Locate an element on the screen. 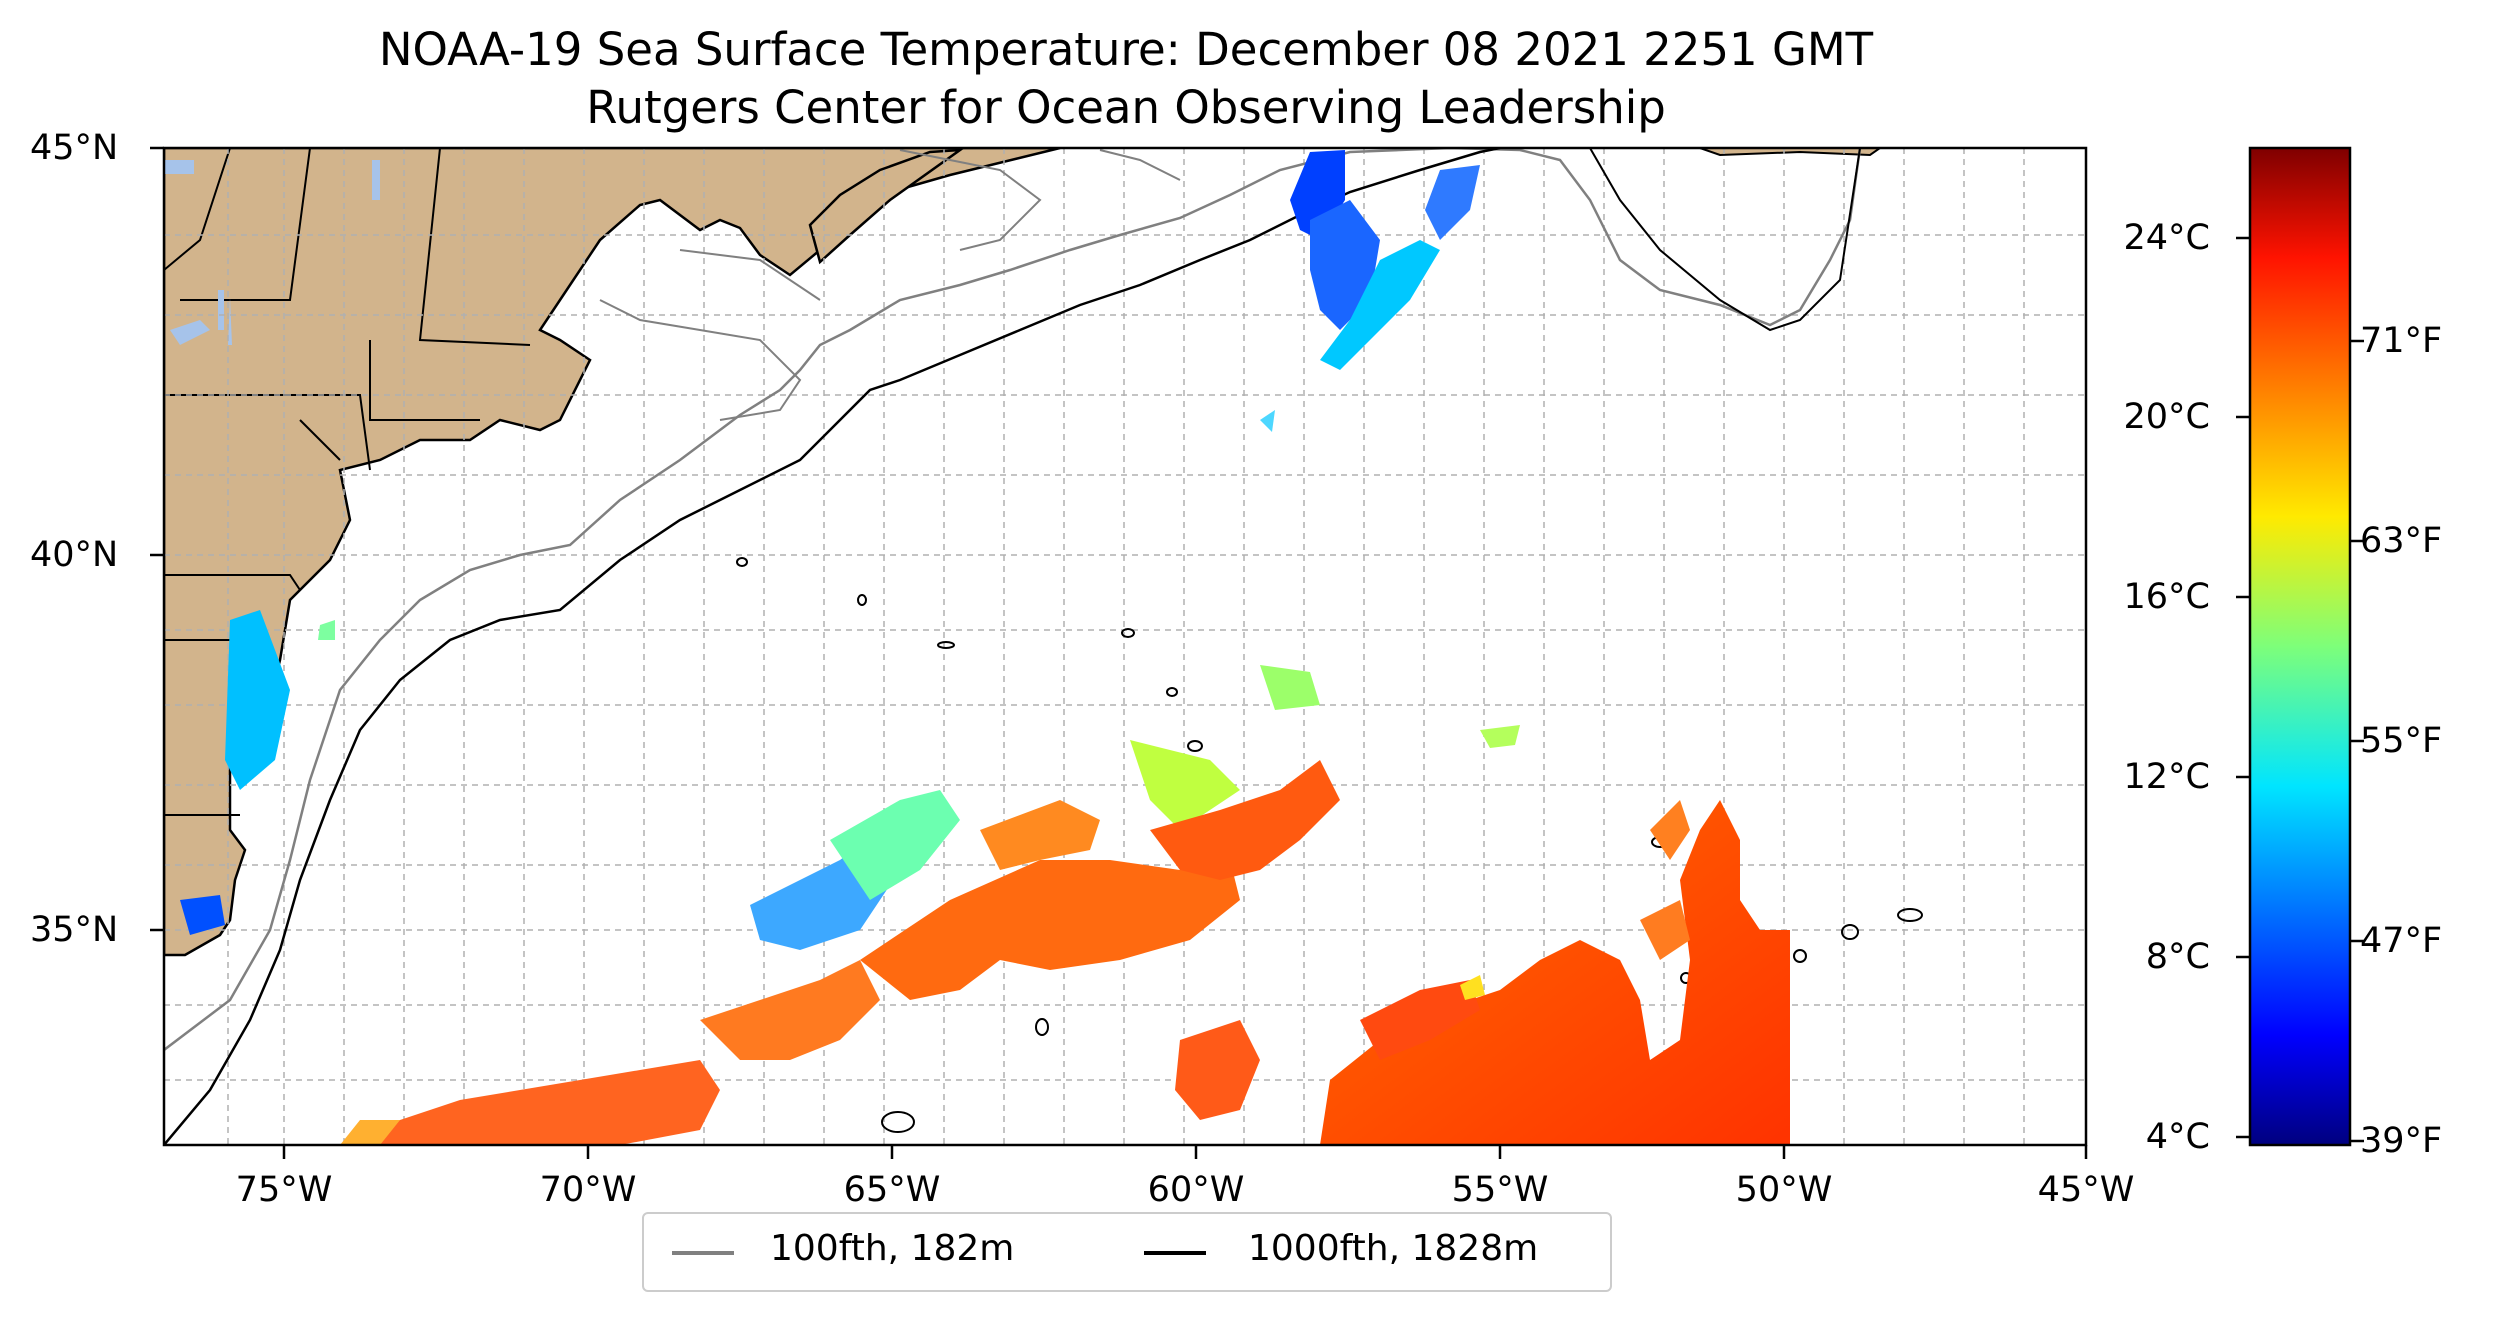  lon-label-65: 65°W is located at coordinates (892, 1190).